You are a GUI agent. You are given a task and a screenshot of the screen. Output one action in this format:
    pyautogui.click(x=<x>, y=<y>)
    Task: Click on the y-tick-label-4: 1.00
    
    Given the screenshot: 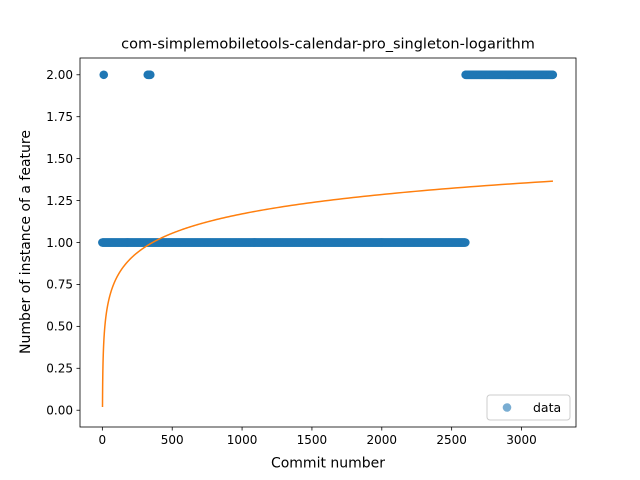 What is the action you would take?
    pyautogui.click(x=59, y=243)
    